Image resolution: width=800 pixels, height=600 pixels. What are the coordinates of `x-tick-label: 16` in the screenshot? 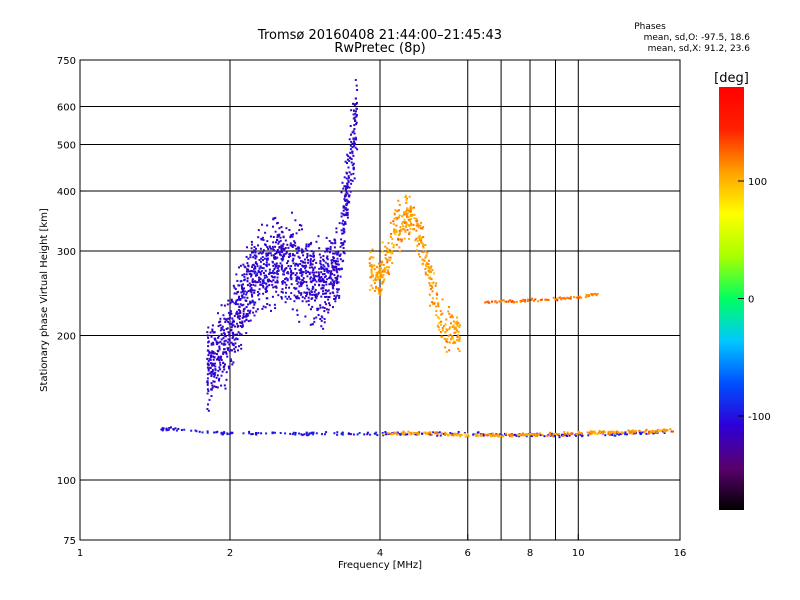 It's located at (680, 553).